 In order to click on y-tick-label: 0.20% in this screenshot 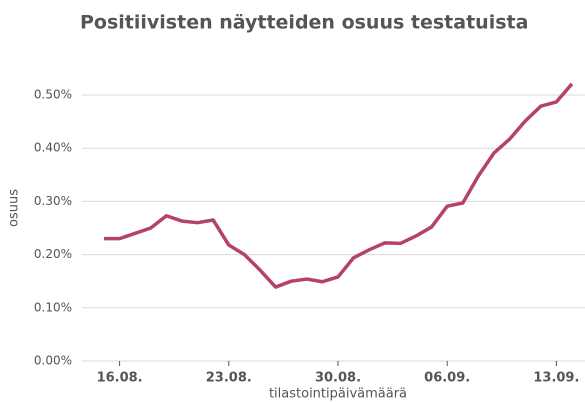, I will do `click(53, 254)`.